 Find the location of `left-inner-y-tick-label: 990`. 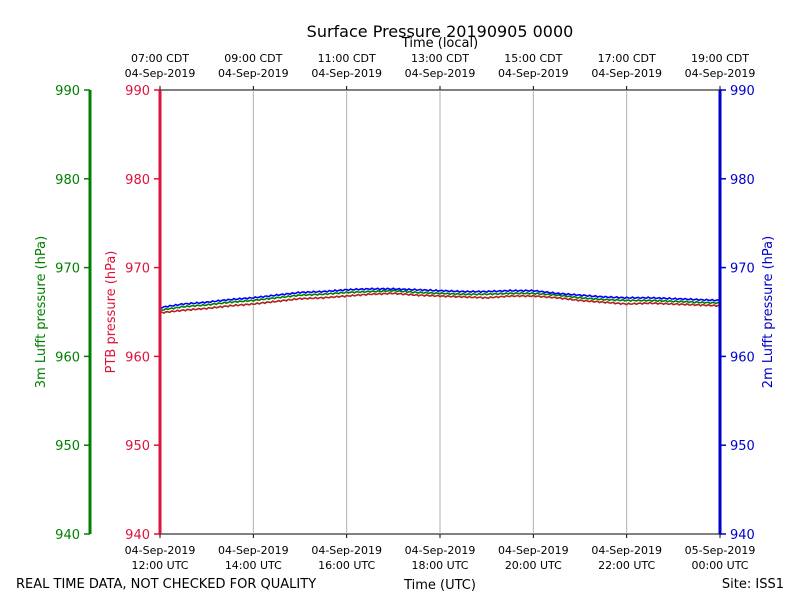

left-inner-y-tick-label: 990 is located at coordinates (137, 91).